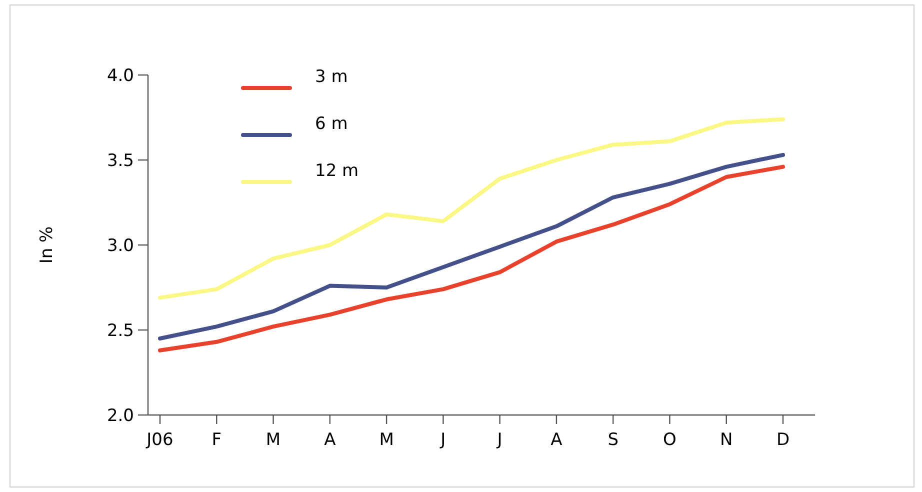 The width and height of the screenshot is (922, 492). Describe the element at coordinates (783, 440) in the screenshot. I see `x-tick-label: D` at that location.